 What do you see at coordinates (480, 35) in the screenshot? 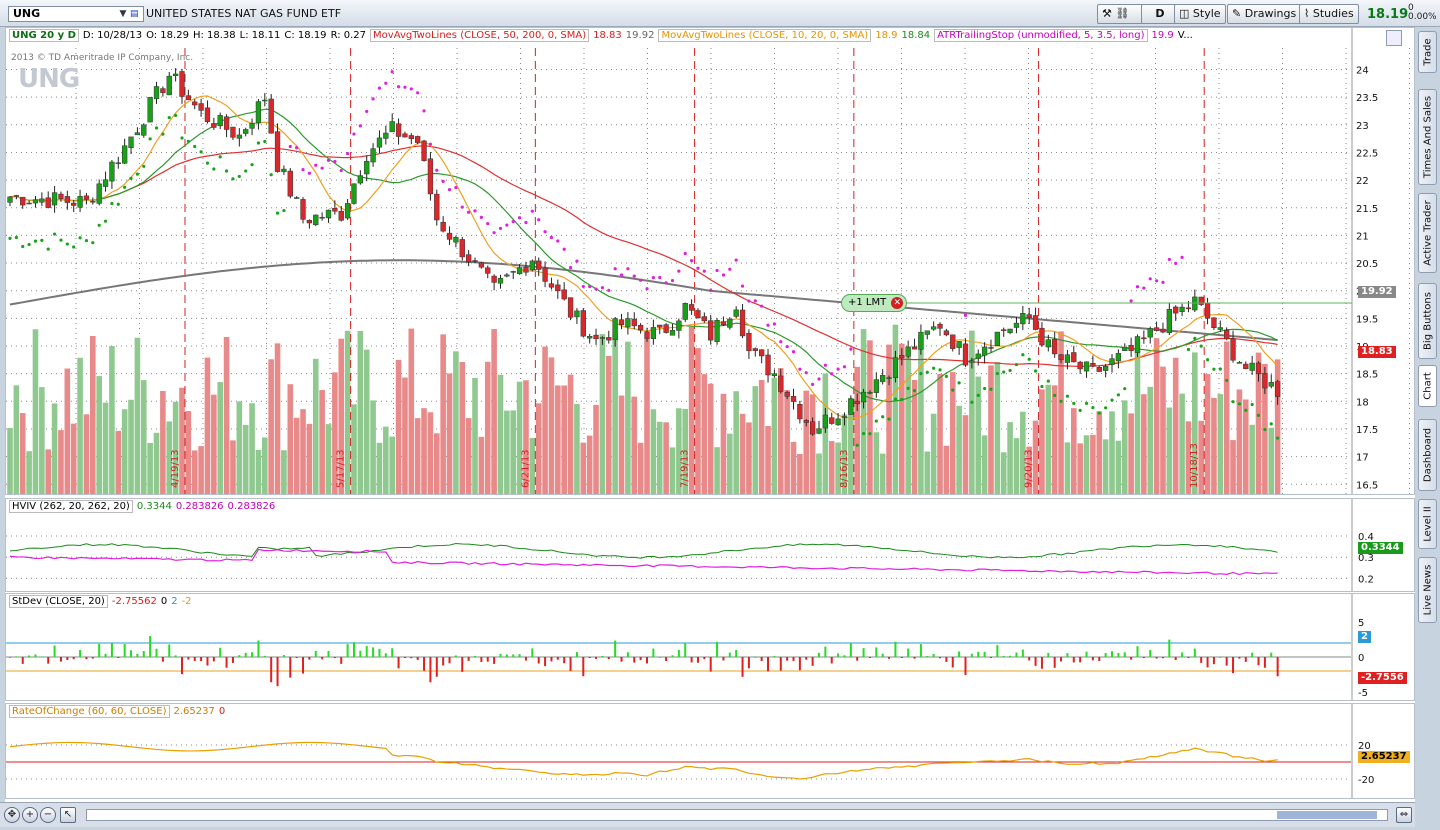
I see `ma-long-label: MovAvgTwoLines (CLOSE, 50, 200, 0, SMA)` at bounding box center [480, 35].